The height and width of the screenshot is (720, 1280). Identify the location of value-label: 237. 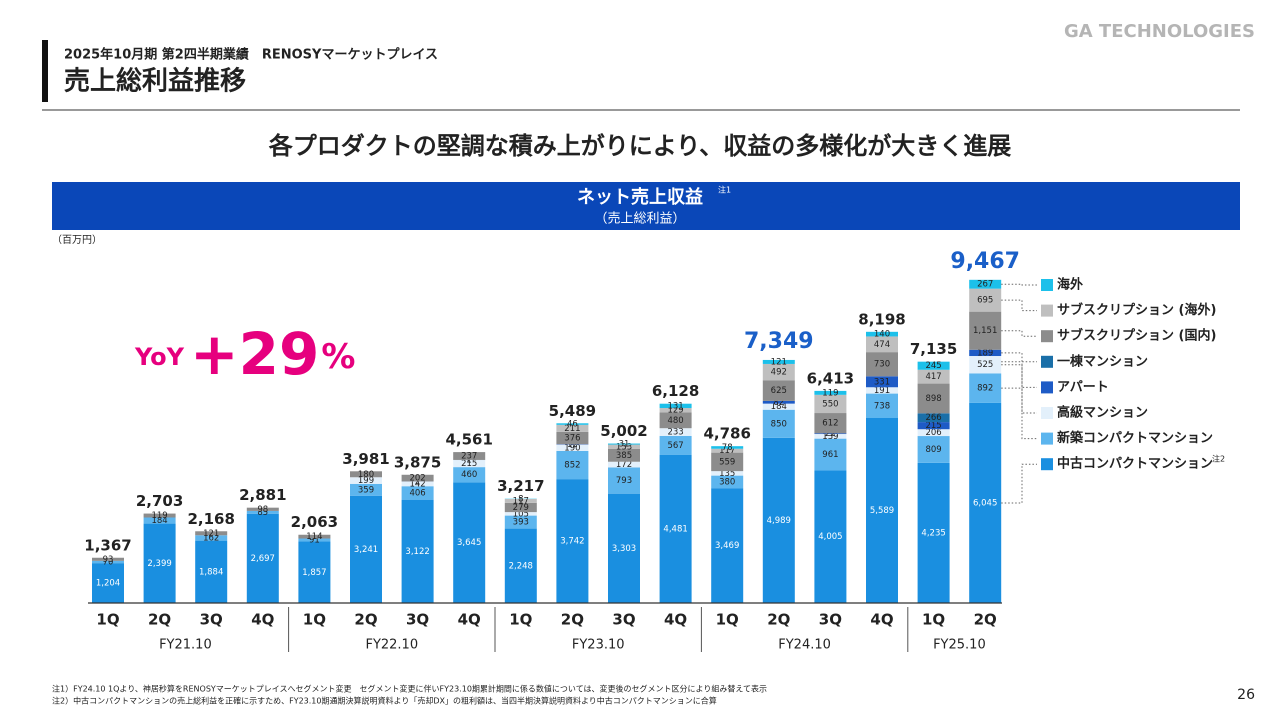
(469, 457).